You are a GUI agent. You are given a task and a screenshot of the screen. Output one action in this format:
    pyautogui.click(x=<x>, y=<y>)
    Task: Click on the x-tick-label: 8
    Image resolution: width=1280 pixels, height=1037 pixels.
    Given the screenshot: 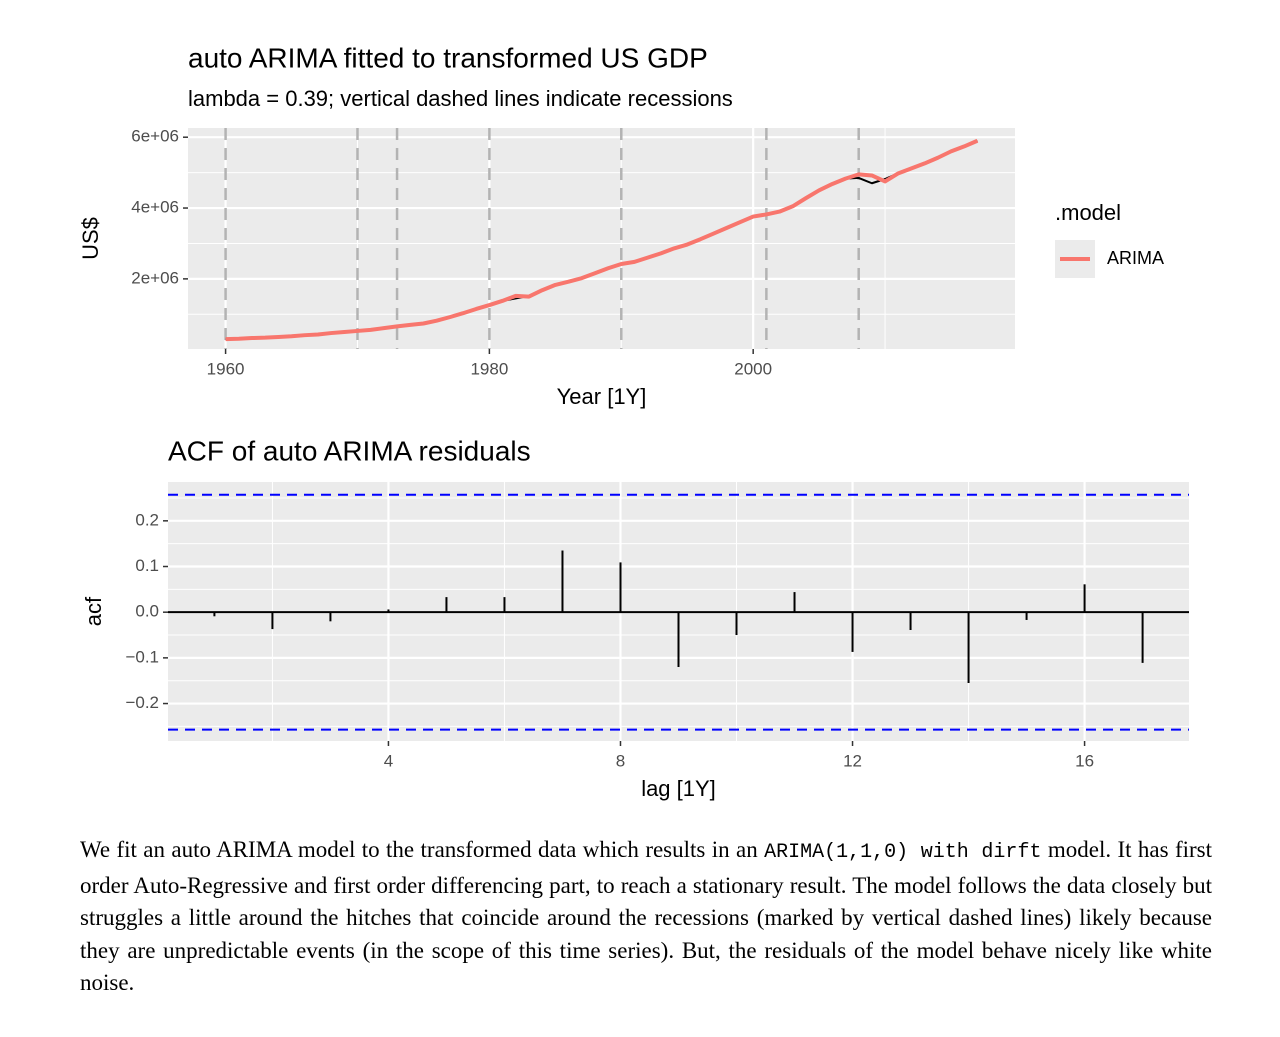 What is the action you would take?
    pyautogui.click(x=620, y=760)
    